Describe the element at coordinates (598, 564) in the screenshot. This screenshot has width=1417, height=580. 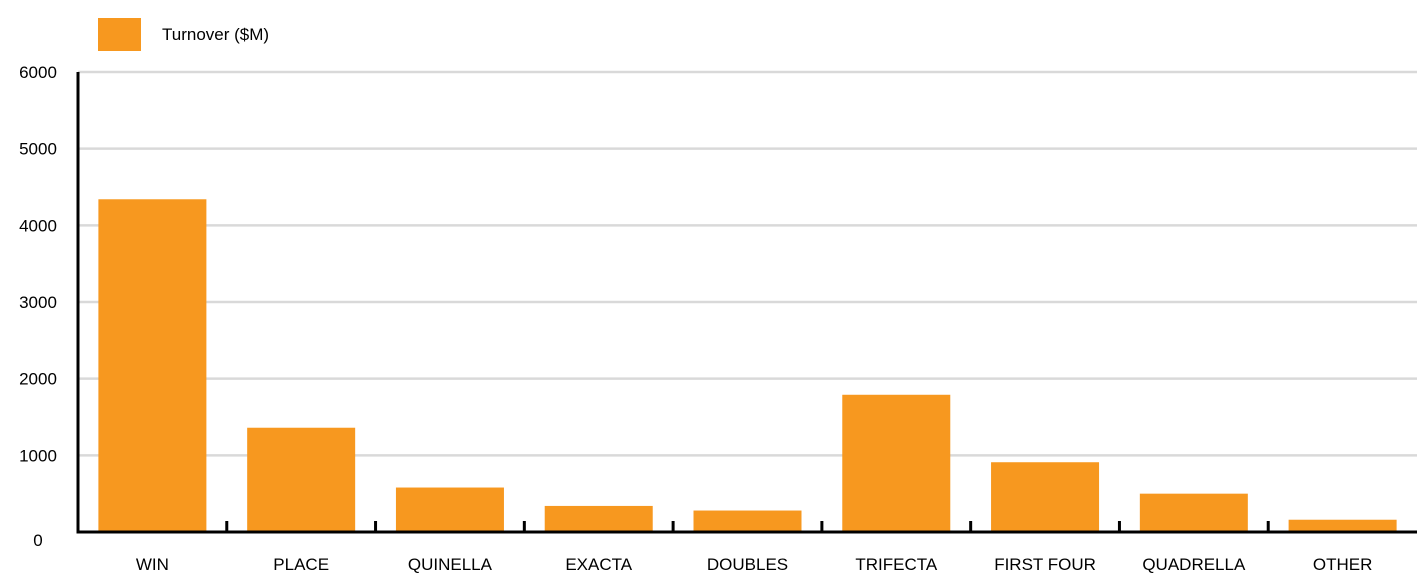
I see `x-tick-label: EXACTA` at that location.